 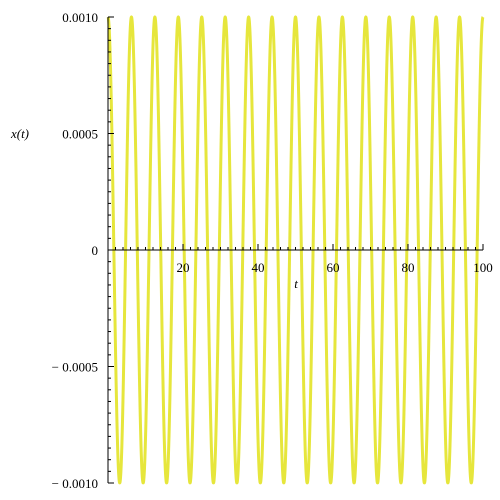 I want to click on x-tick-label: 100, so click(x=483, y=267).